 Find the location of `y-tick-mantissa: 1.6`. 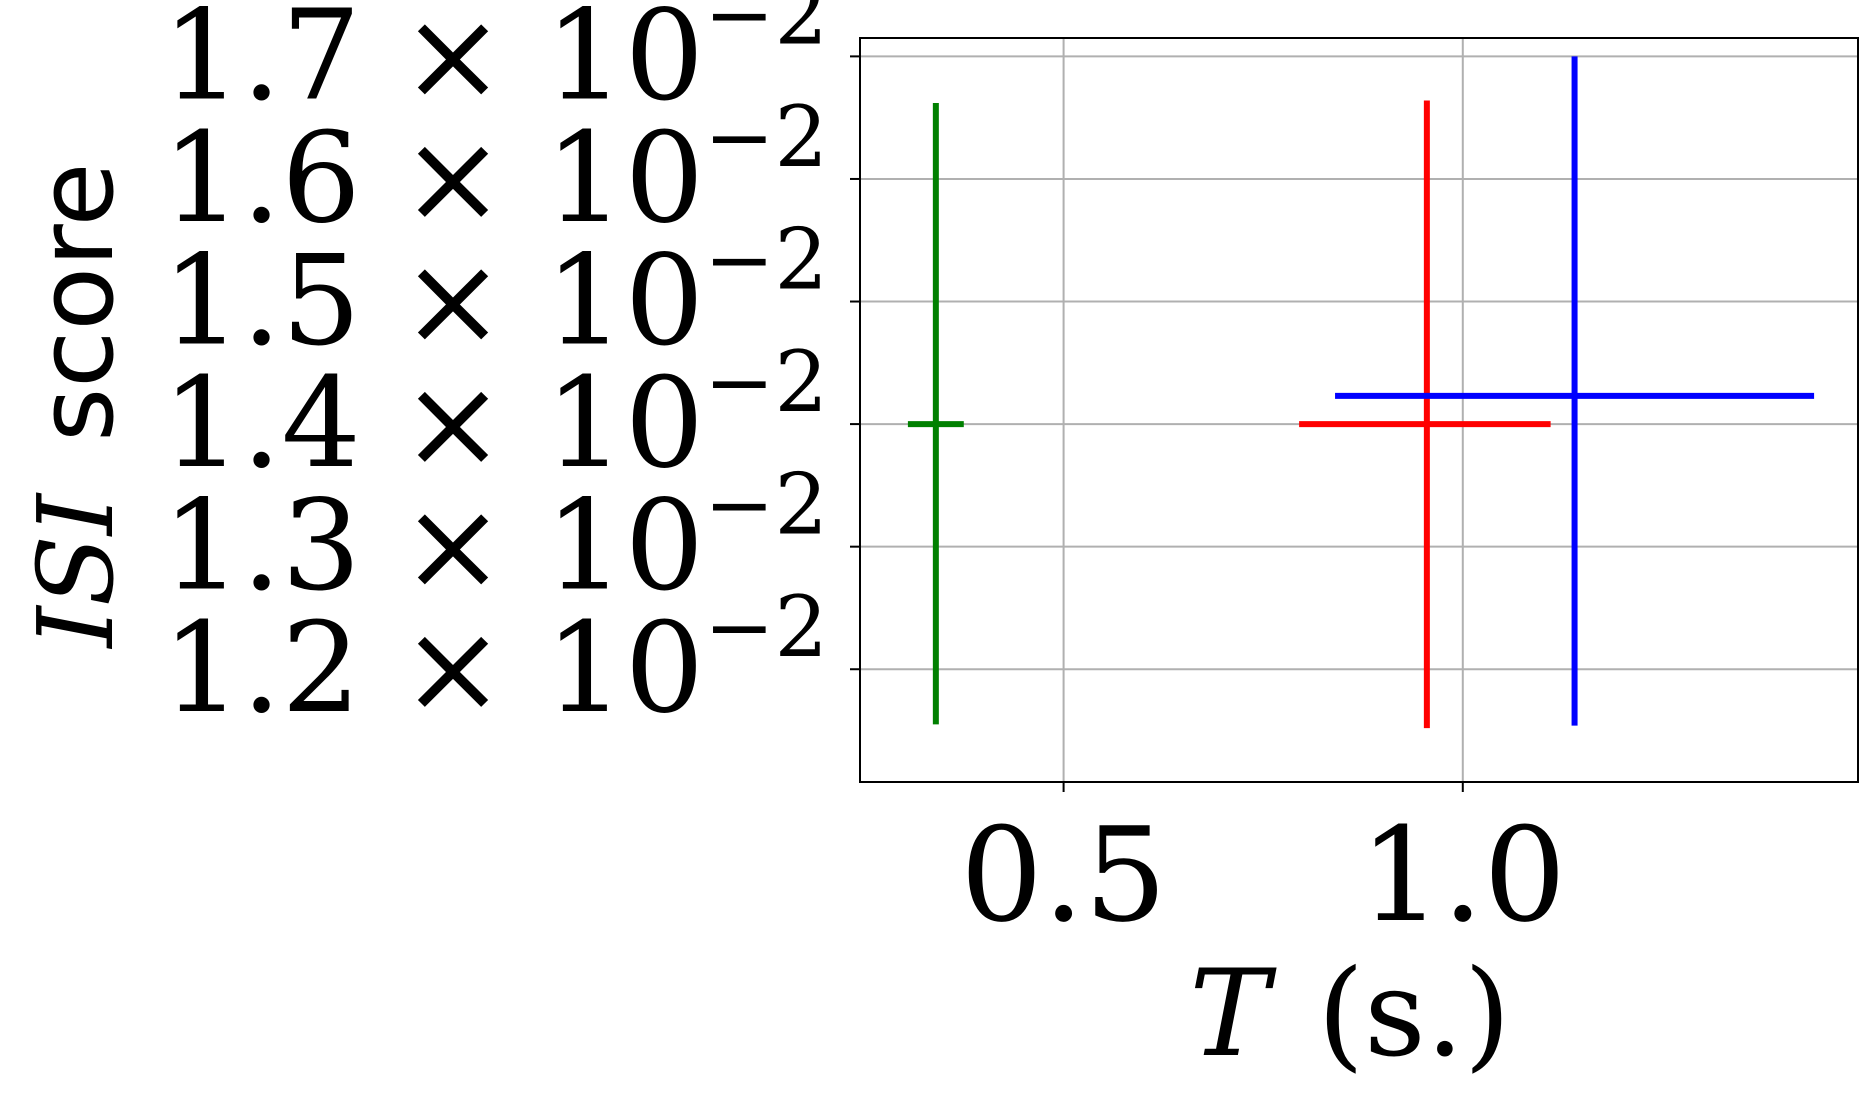

y-tick-mantissa: 1.6 is located at coordinates (281, 178).